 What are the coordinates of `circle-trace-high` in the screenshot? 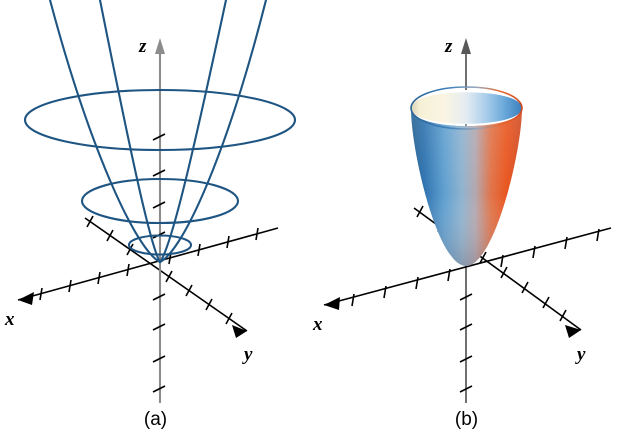 It's located at (160, 120).